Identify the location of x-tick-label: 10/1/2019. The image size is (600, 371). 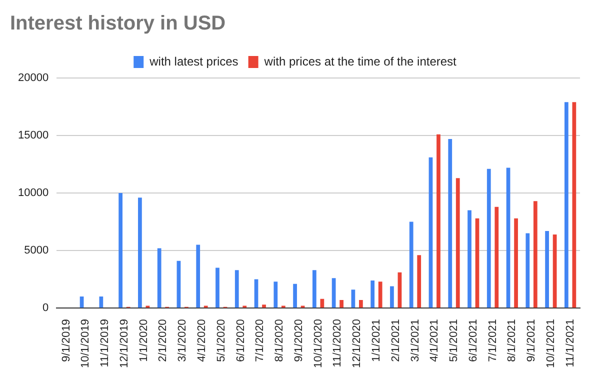
(86, 343).